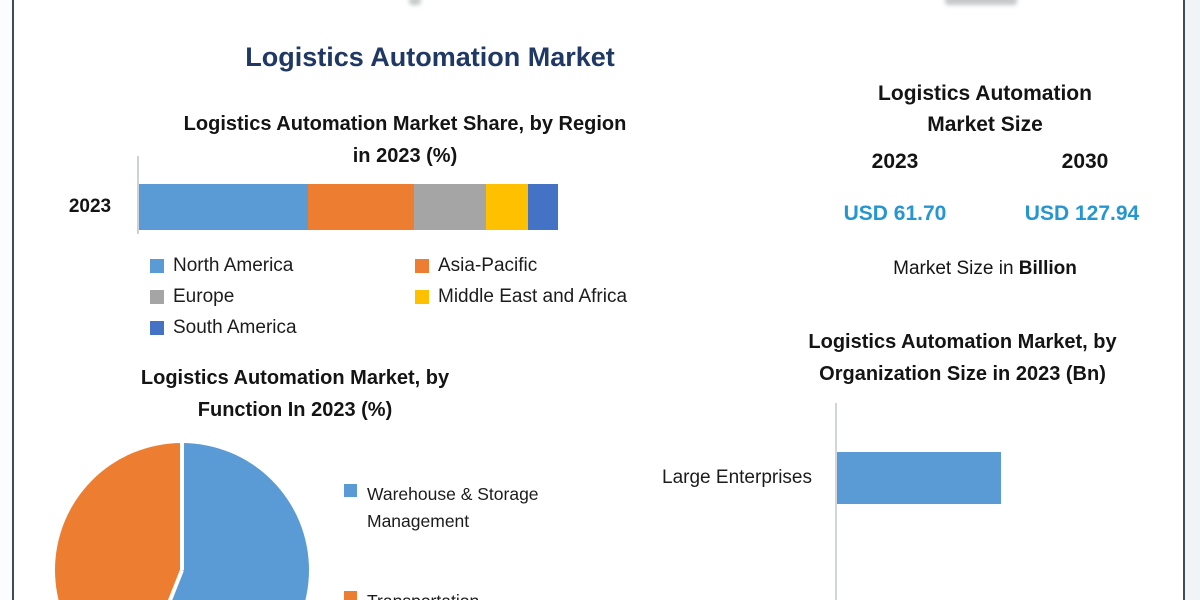  I want to click on bar-segment-middle-east-and-africa, so click(507, 207).